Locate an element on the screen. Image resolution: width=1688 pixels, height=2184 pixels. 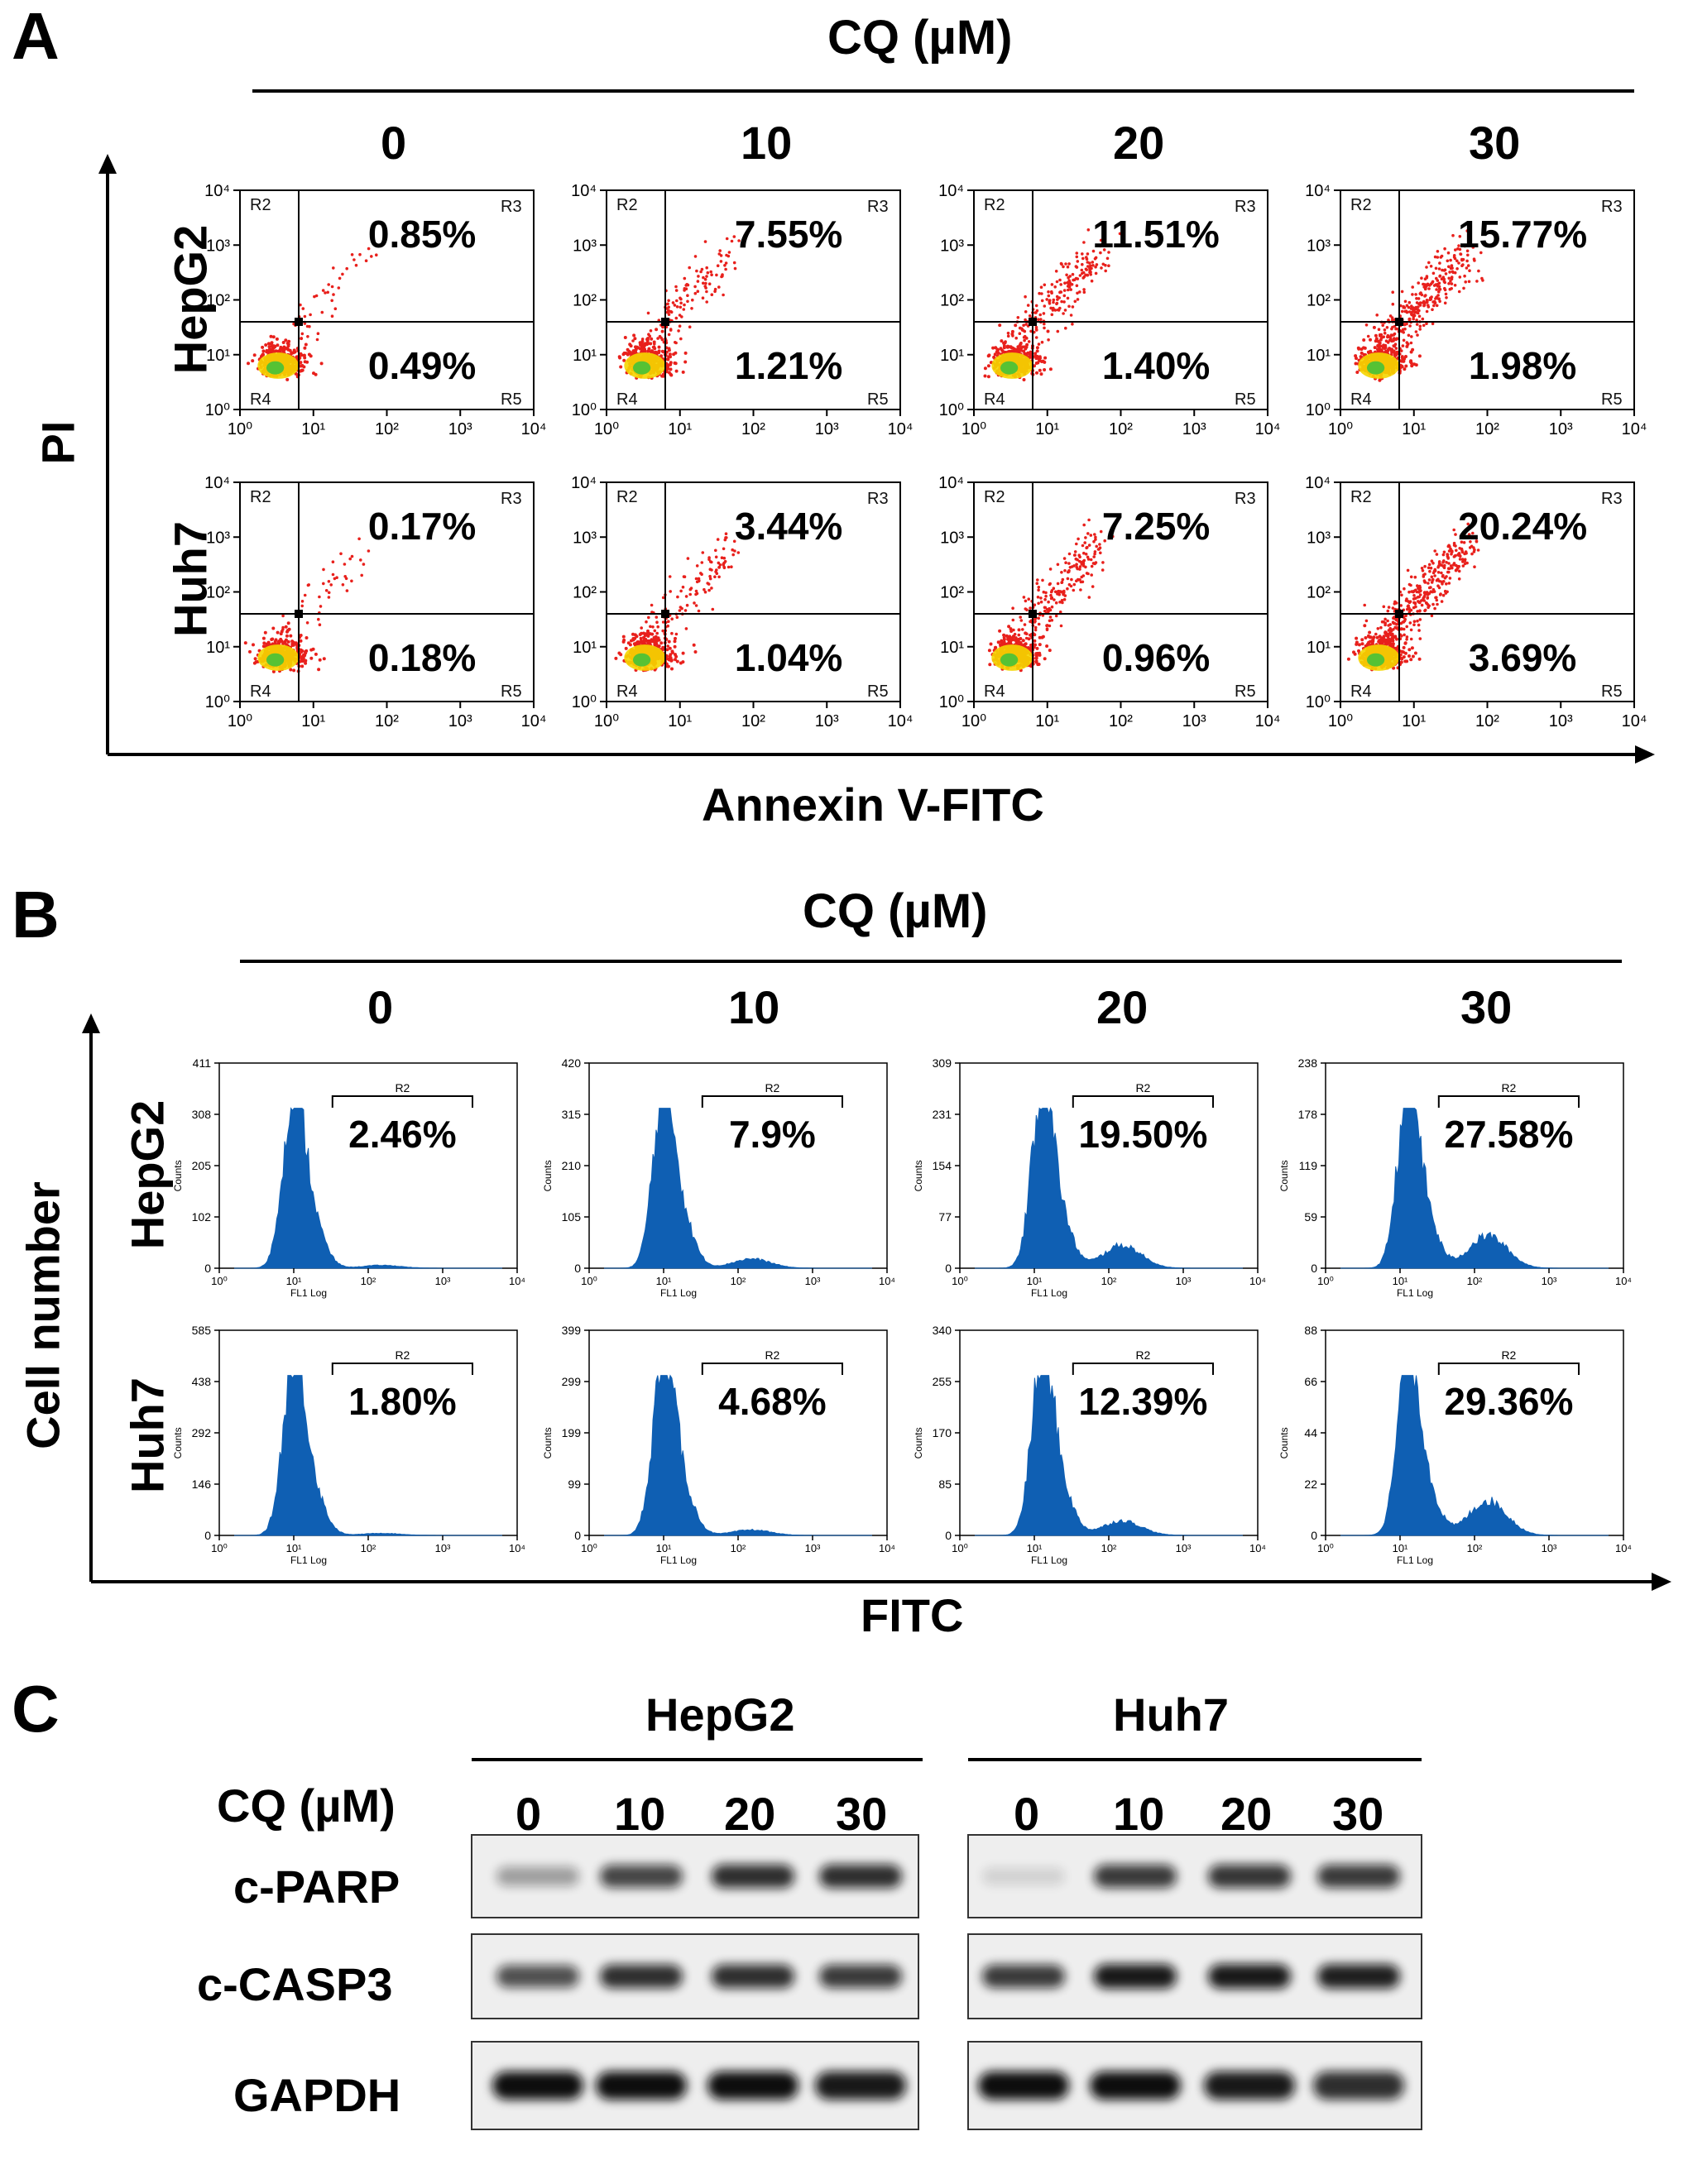
positive-percent: 4.68% is located at coordinates (772, 1401).